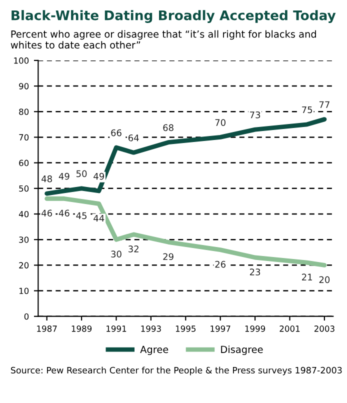 The height and width of the screenshot is (403, 347). What do you see at coordinates (255, 329) in the screenshot?
I see `x-tick-label: 1999` at bounding box center [255, 329].